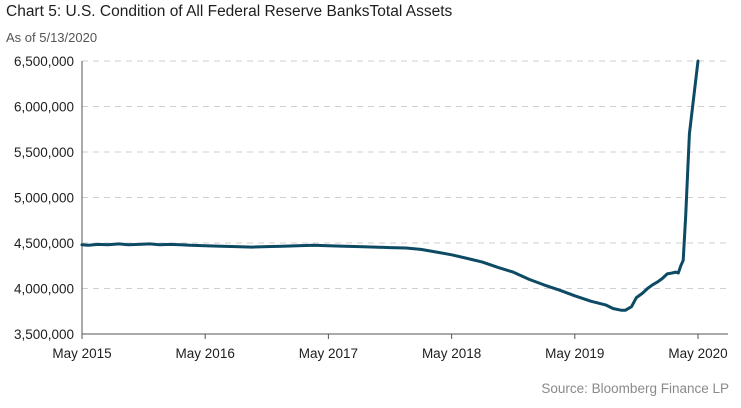 The width and height of the screenshot is (741, 408). What do you see at coordinates (635, 388) in the screenshot?
I see `chart-source: Source: Bloomberg Finance LP` at bounding box center [635, 388].